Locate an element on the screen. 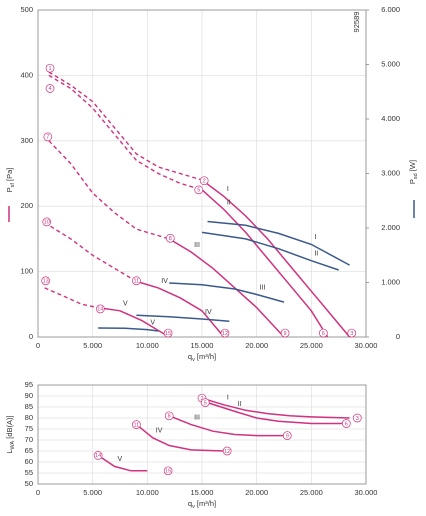 The width and height of the screenshot is (426, 516). point-label: 7 is located at coordinates (47, 138).